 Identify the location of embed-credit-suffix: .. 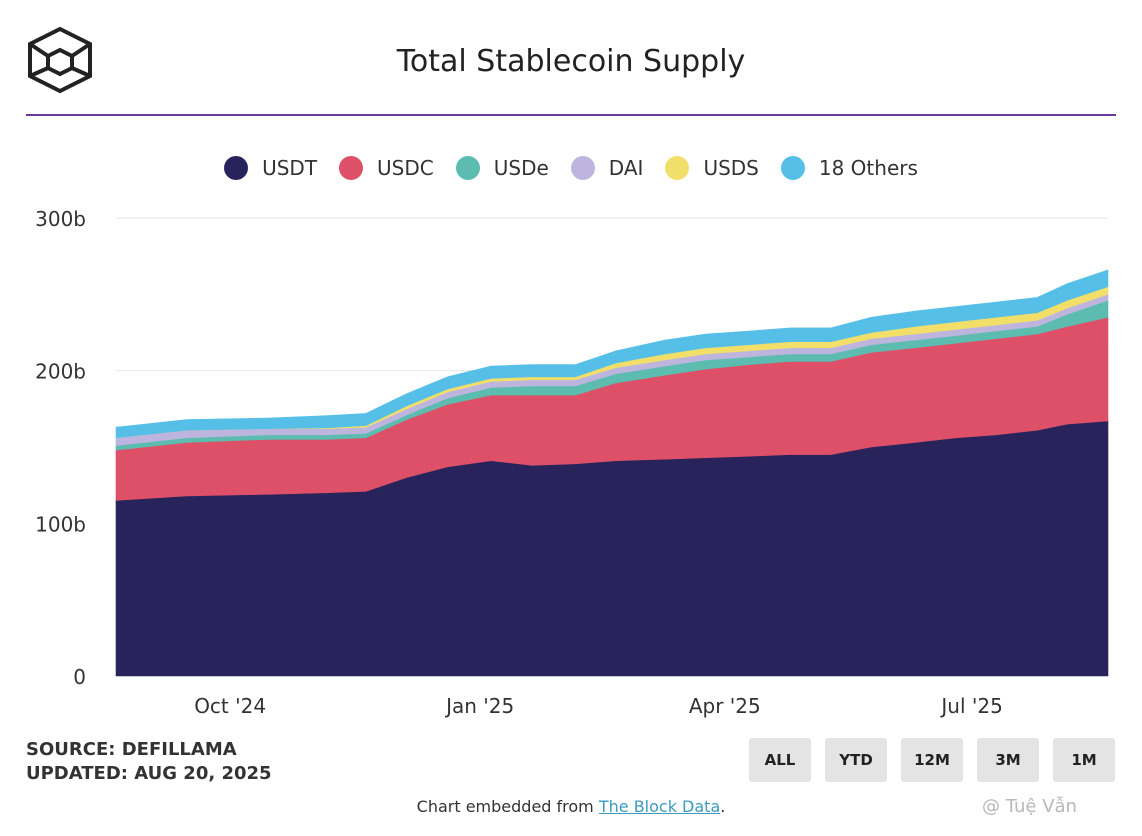
(723, 806).